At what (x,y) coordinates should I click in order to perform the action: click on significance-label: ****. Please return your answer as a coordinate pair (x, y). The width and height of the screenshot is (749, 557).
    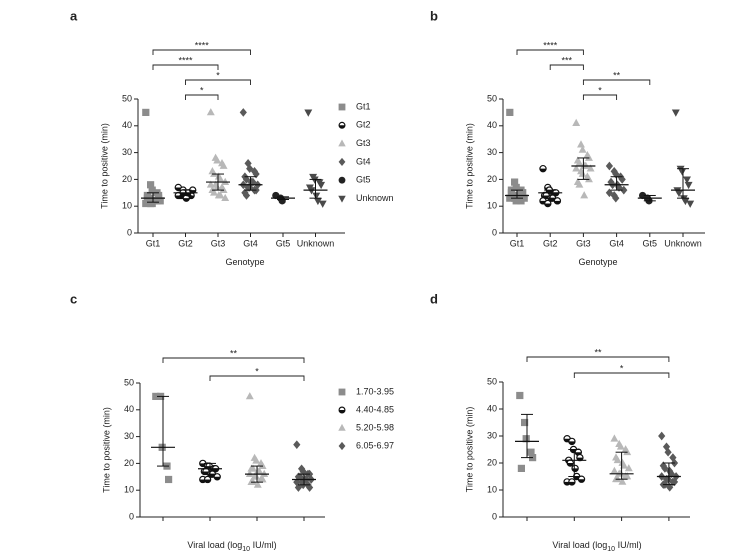
    Looking at the image, I should click on (185, 60).